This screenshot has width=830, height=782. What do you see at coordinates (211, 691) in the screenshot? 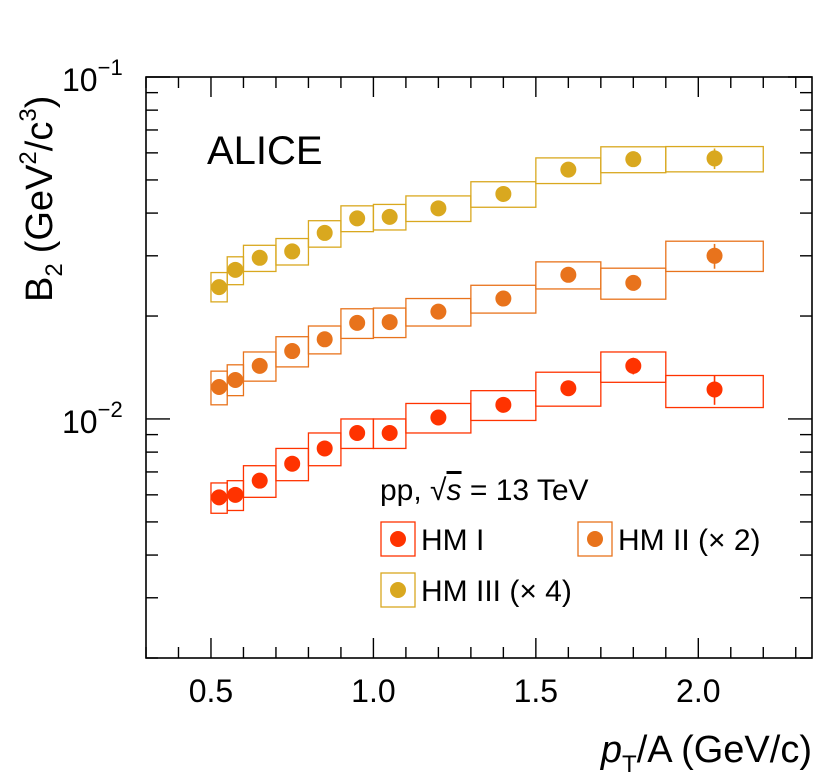
I see `x-tick-label: 0.5` at bounding box center [211, 691].